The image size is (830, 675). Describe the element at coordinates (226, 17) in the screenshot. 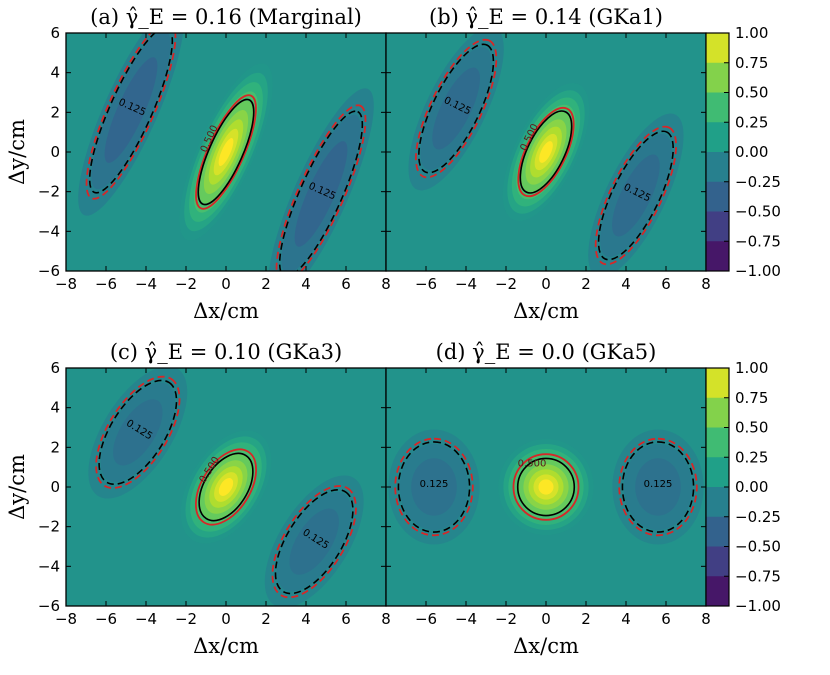

I see `panel-a-title: (a) γ̂_E = 0.16 (Marginal)` at that location.